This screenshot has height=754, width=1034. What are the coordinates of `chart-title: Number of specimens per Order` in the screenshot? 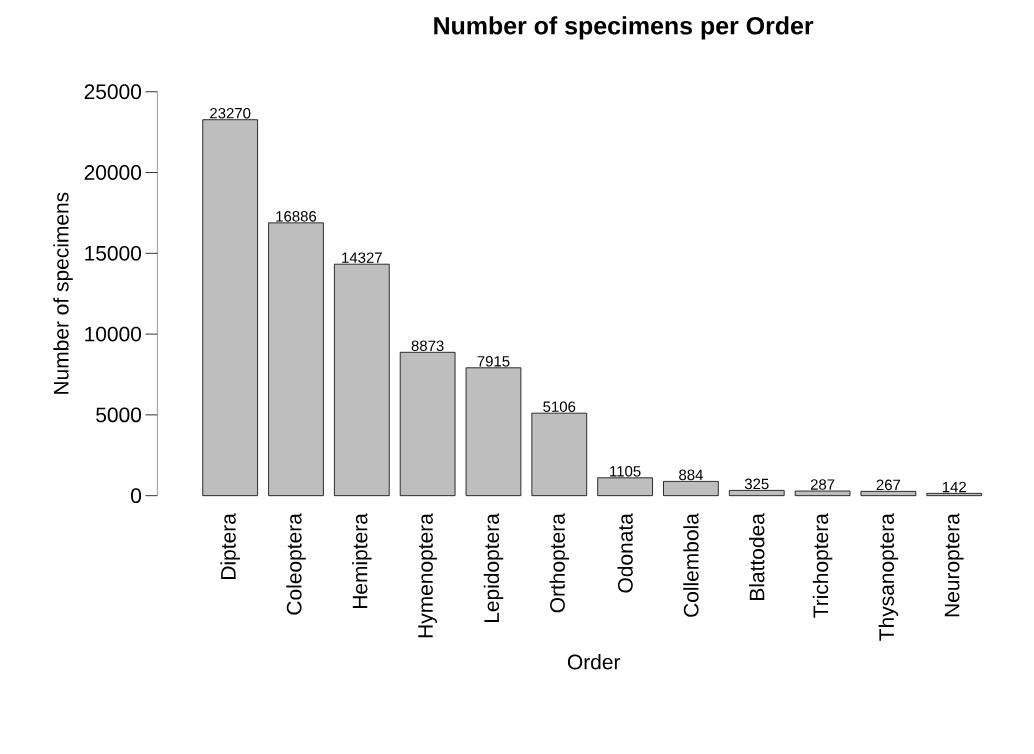 It's located at (624, 28).